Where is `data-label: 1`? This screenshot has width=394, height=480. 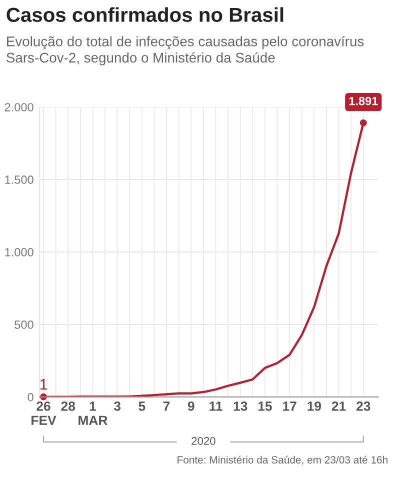 data-label: 1 is located at coordinates (44, 384).